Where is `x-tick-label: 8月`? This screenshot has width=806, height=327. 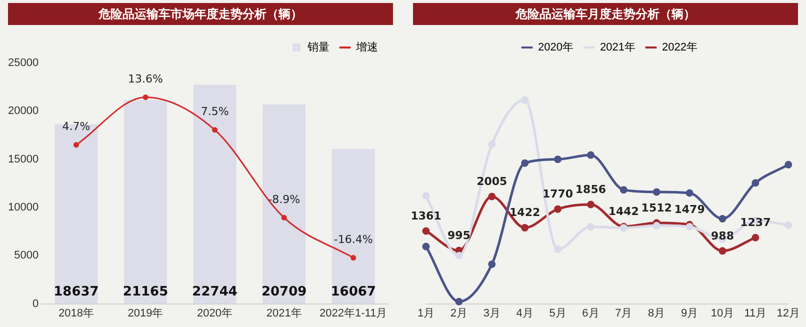
x-tick-label: 8月 is located at coordinates (657, 313).